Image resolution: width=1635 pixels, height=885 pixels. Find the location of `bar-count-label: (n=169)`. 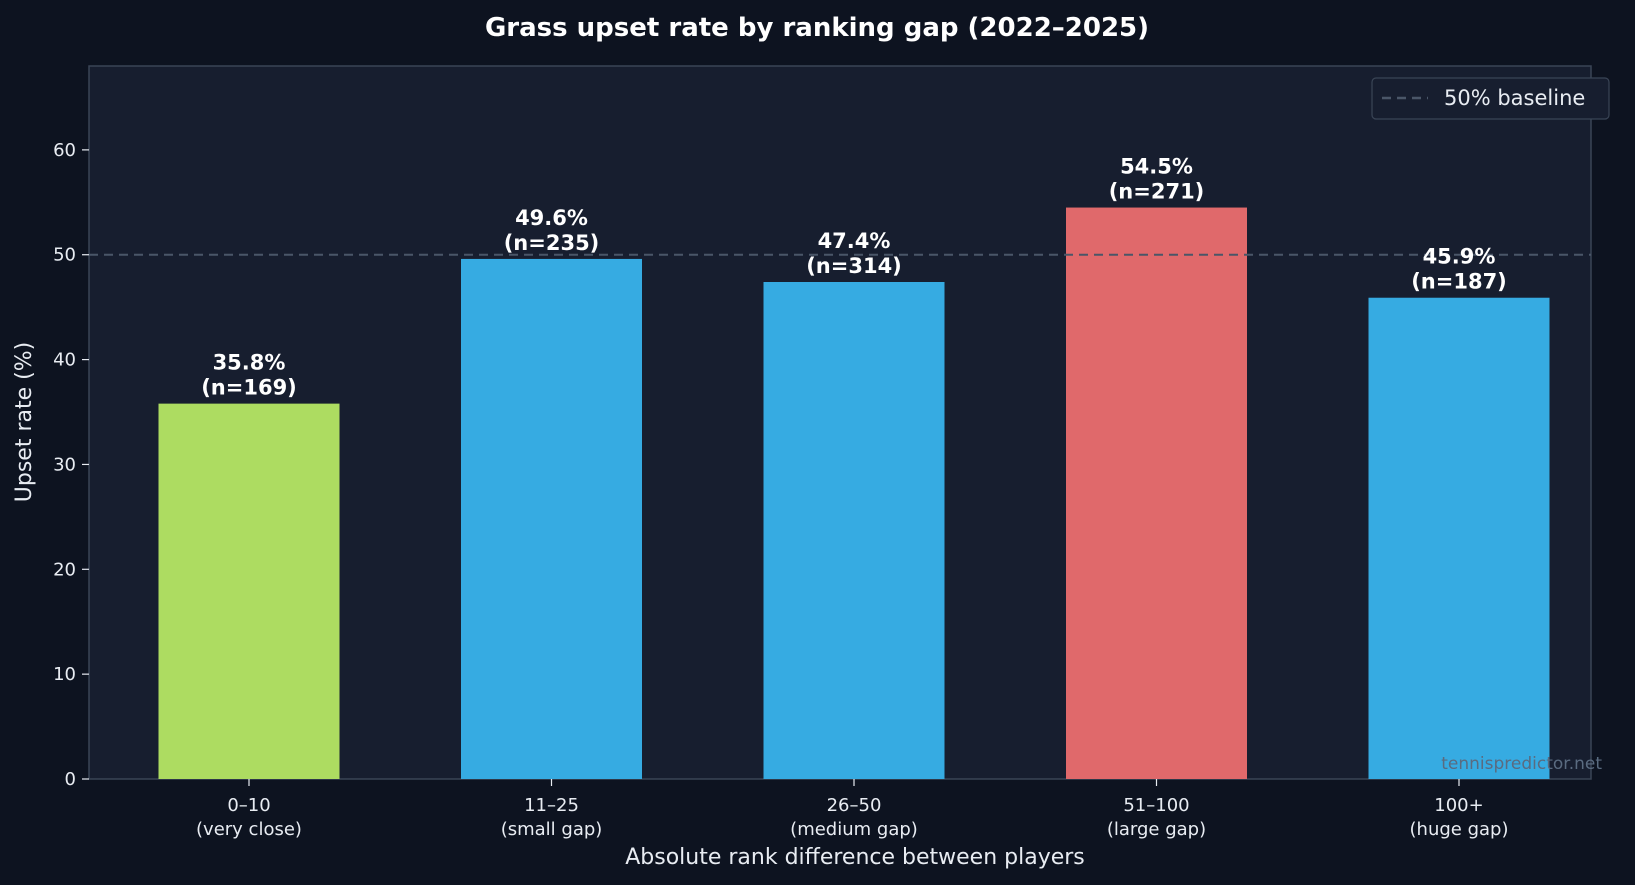

bar-count-label: (n=169) is located at coordinates (249, 388).